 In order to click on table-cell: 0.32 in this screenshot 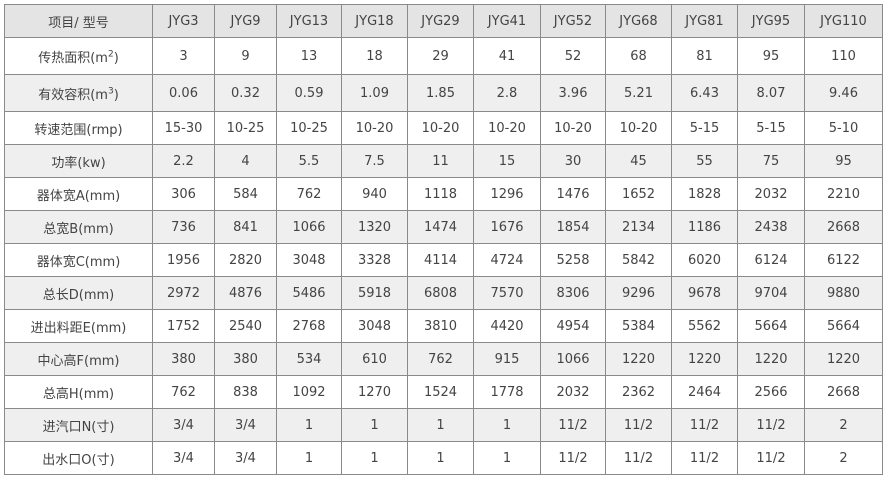, I will do `click(245, 93)`.